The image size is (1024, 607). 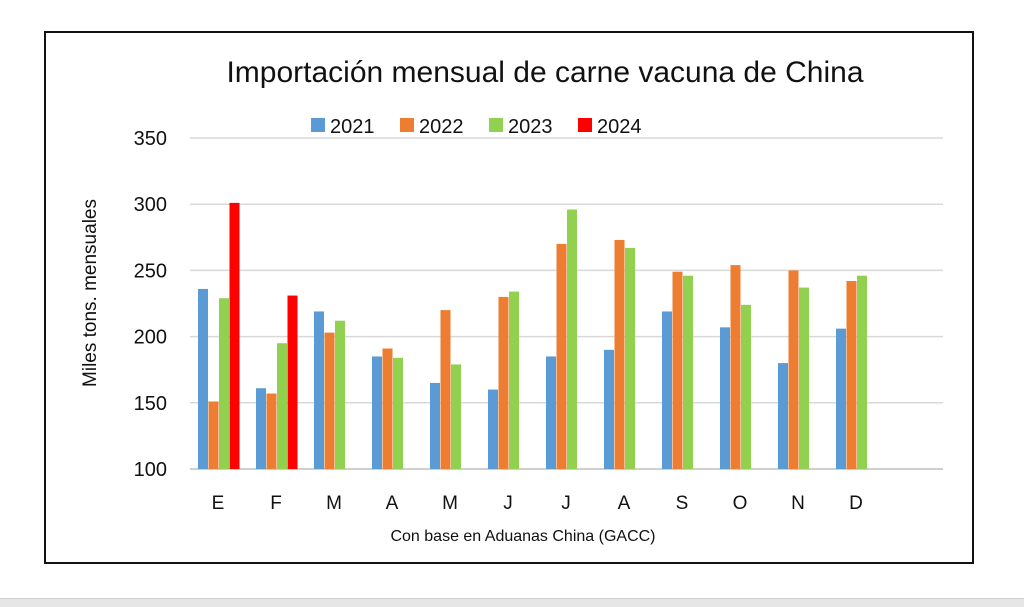 What do you see at coordinates (682, 503) in the screenshot?
I see `x-tick-label: S` at bounding box center [682, 503].